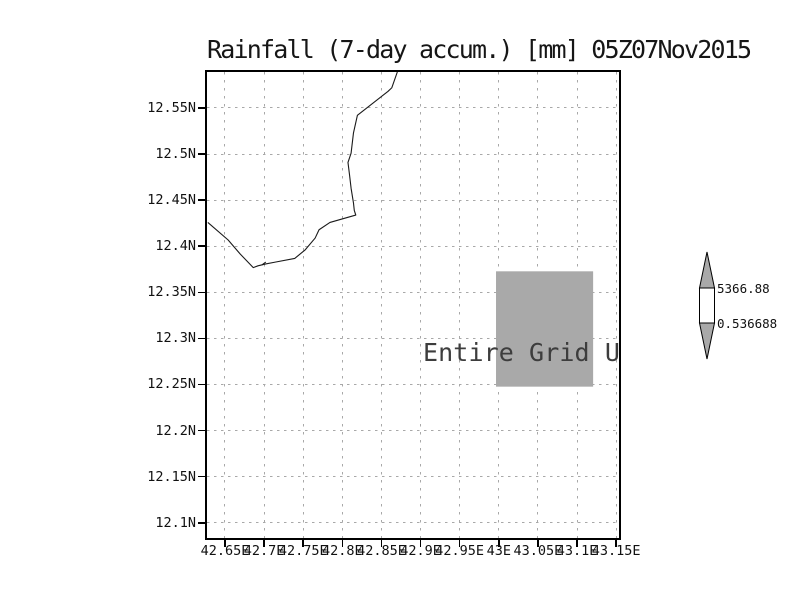 Image resolution: width=792 pixels, height=612 pixels. I want to click on y-axis-tick-label: 12.55N, so click(171, 107).